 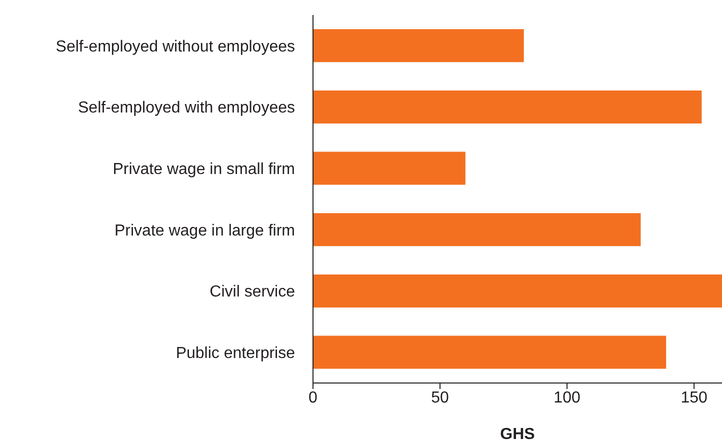 I want to click on x-axis-title: GHS, so click(x=518, y=433).